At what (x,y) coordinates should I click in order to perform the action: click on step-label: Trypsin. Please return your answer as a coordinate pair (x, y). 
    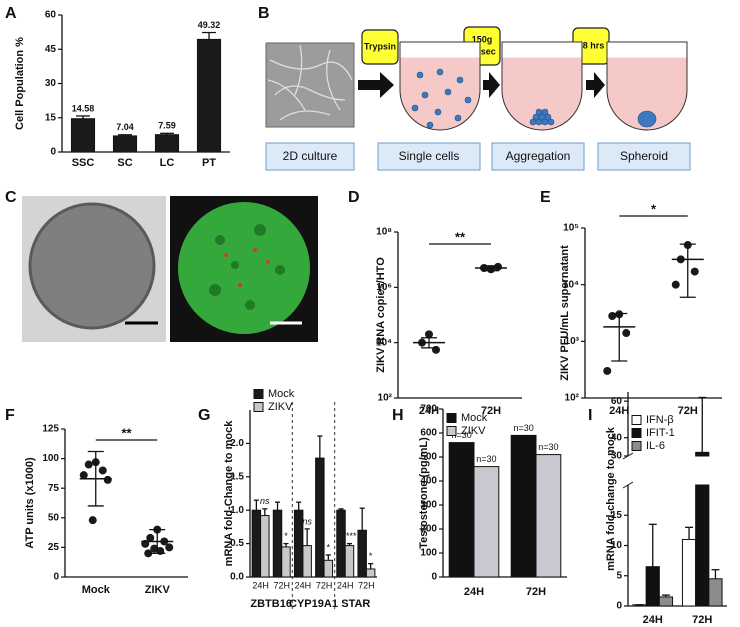
    Looking at the image, I should click on (380, 46).